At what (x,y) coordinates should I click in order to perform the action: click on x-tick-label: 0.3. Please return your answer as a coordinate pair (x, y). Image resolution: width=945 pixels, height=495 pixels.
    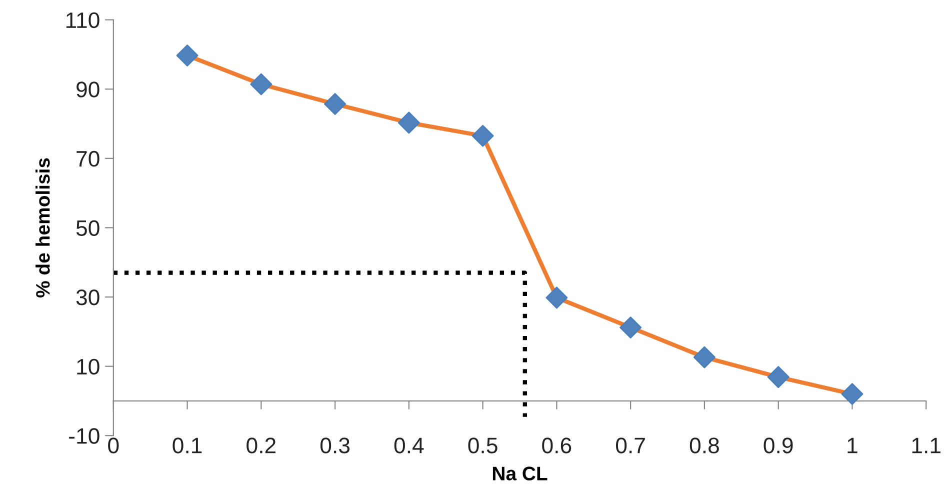
    Looking at the image, I should click on (335, 446).